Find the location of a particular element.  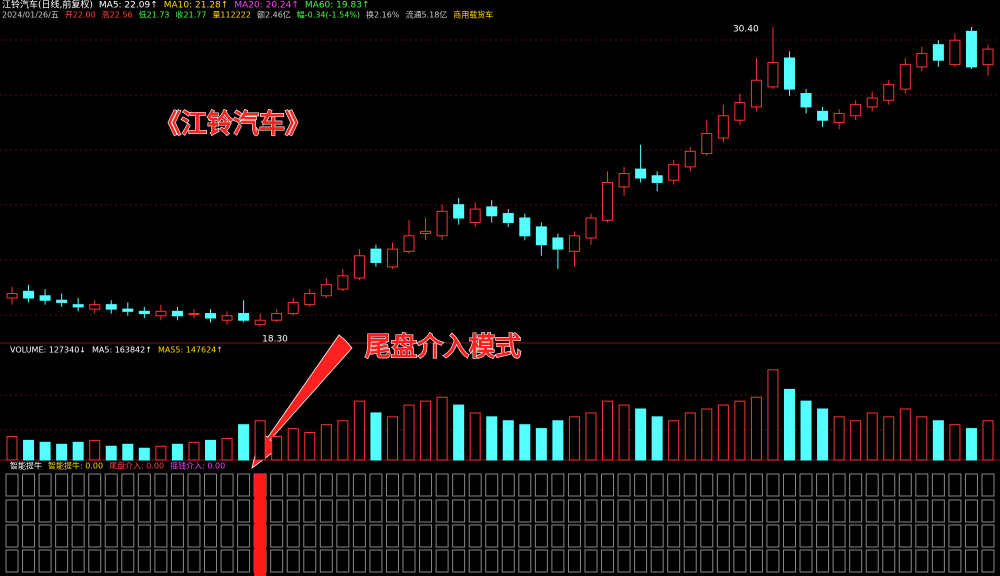

header-text: 换2.16% is located at coordinates (383, 15).